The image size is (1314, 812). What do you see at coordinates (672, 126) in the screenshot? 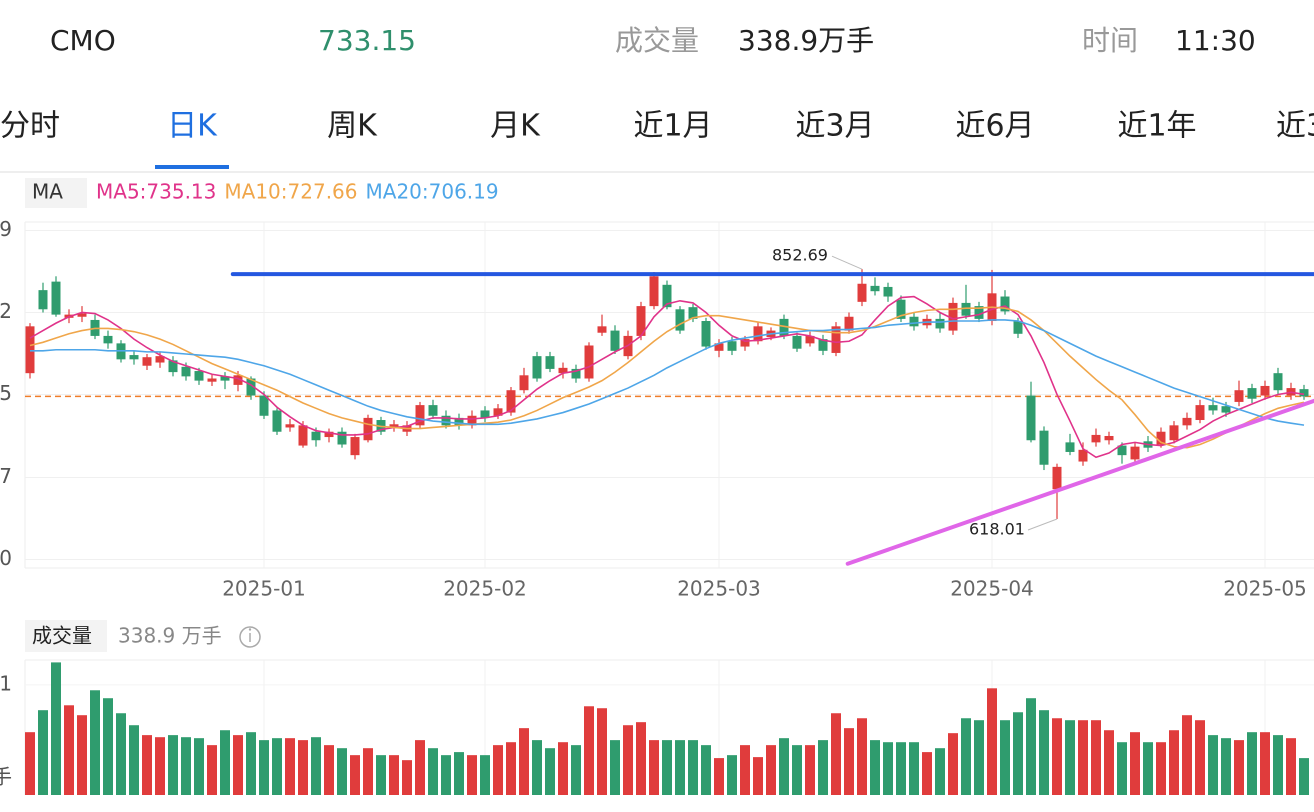
I see `tab: 近1月` at bounding box center [672, 126].